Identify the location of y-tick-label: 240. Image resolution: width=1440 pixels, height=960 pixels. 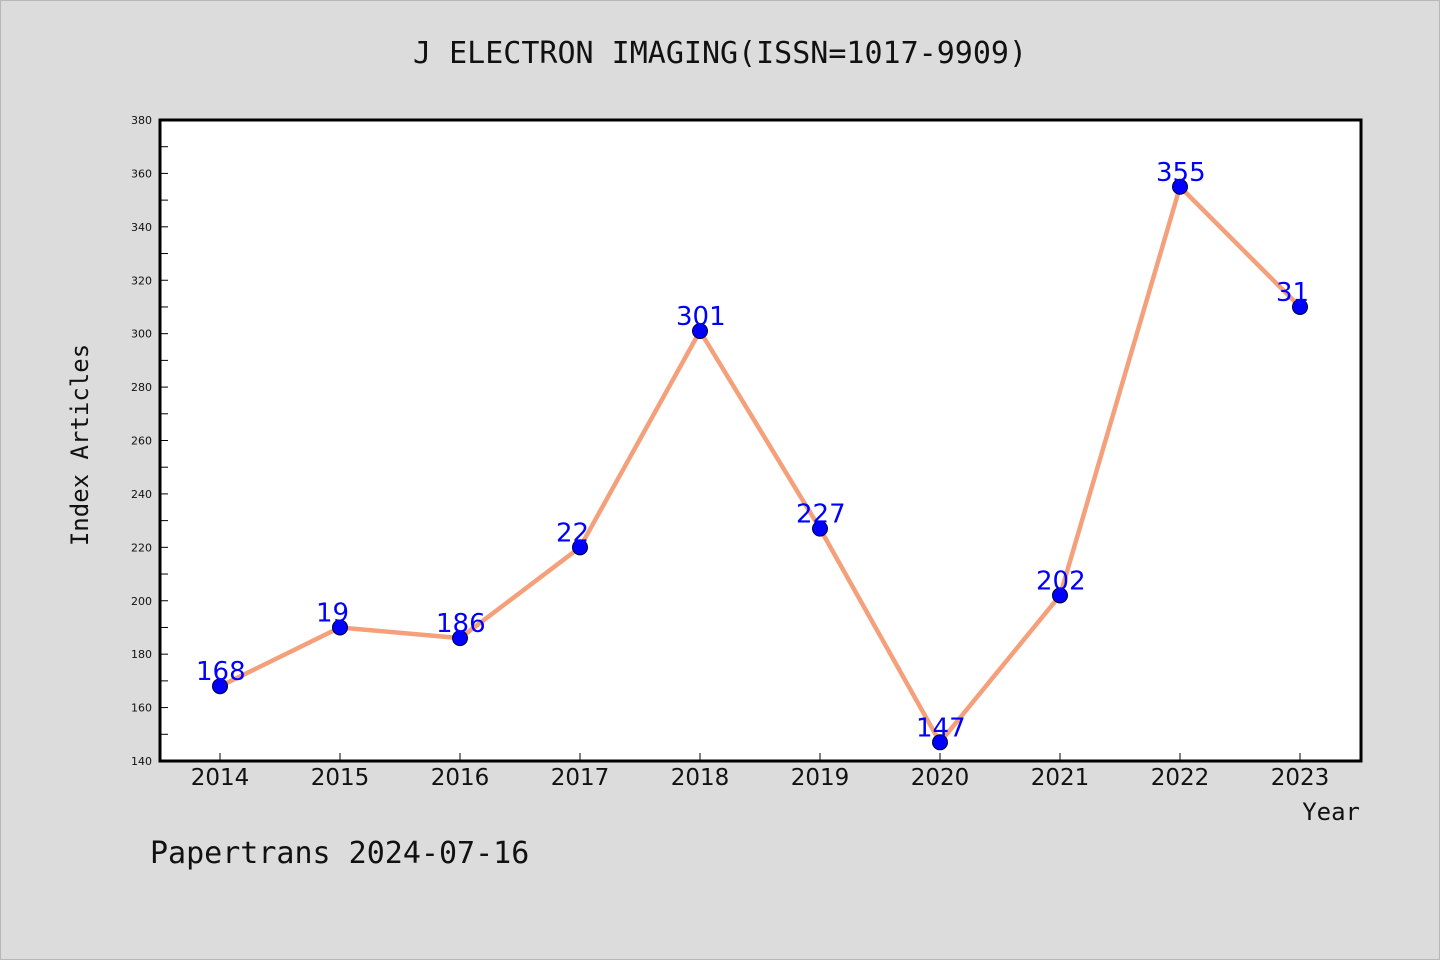
(141, 494).